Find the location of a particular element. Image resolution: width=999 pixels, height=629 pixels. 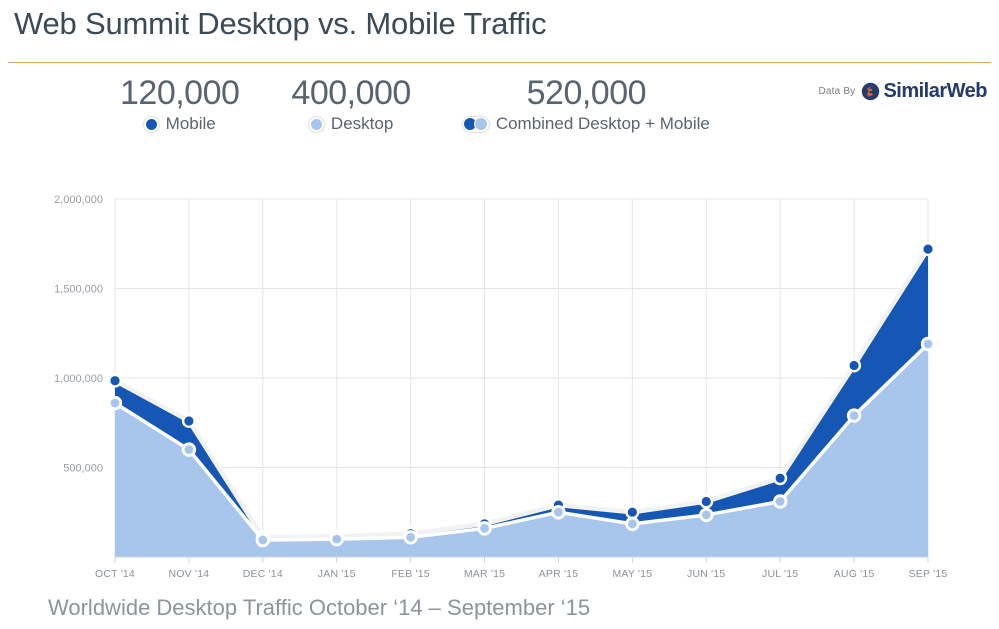

x-axis-tick-label: JAN '15 is located at coordinates (337, 574).